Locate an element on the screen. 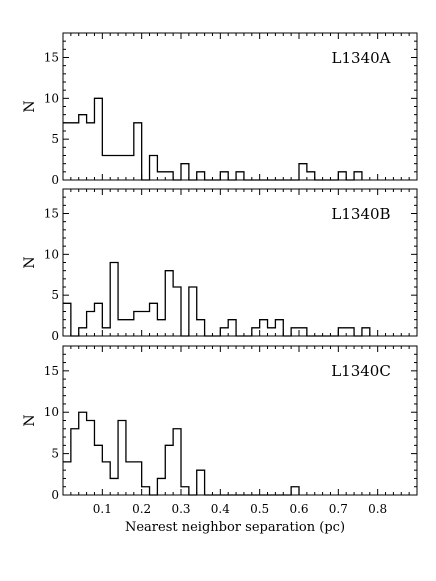  panel-label: L1340C is located at coordinates (361, 371).